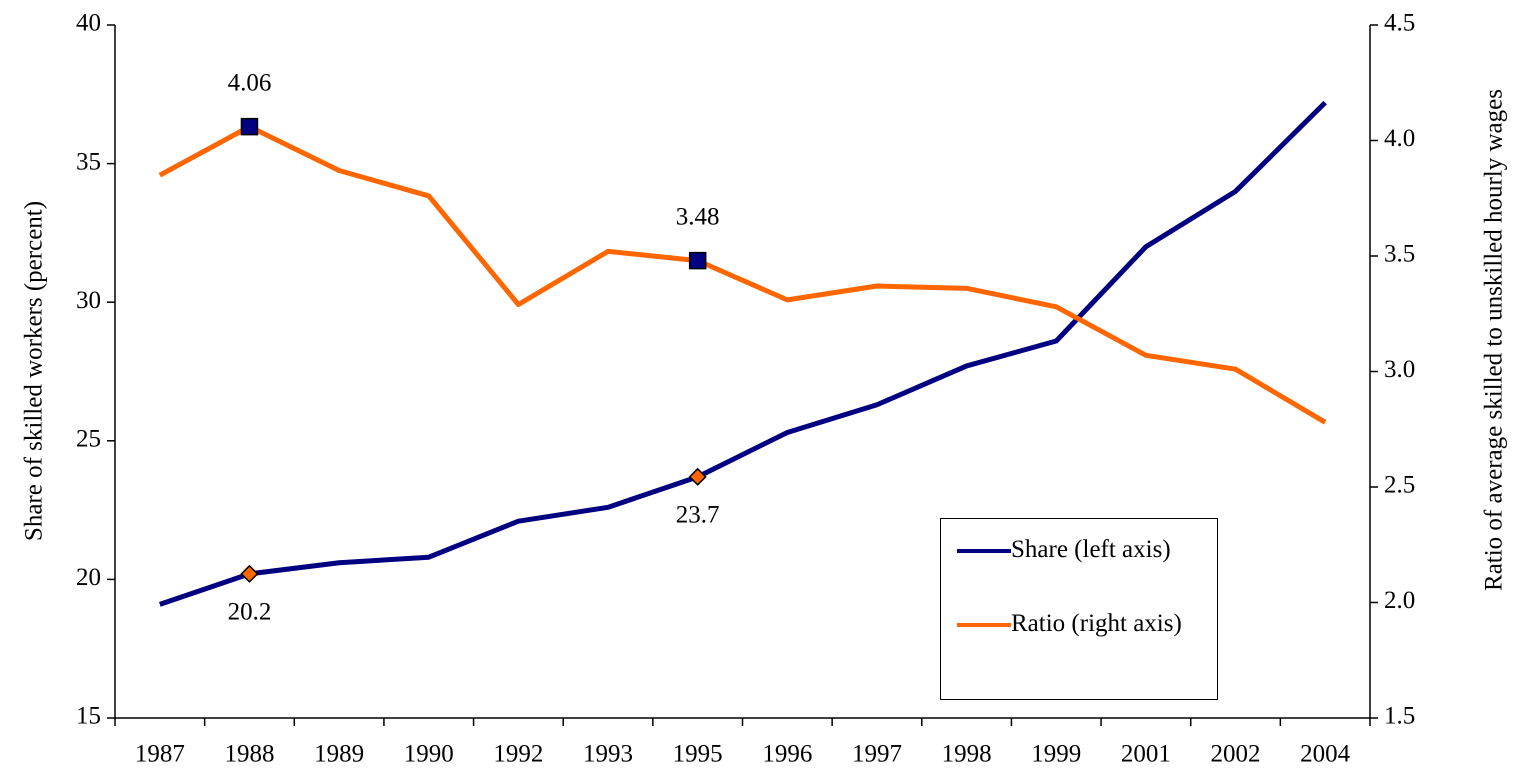 The image size is (1518, 783). What do you see at coordinates (1146, 754) in the screenshot?
I see `x-tick-label: 2001` at bounding box center [1146, 754].